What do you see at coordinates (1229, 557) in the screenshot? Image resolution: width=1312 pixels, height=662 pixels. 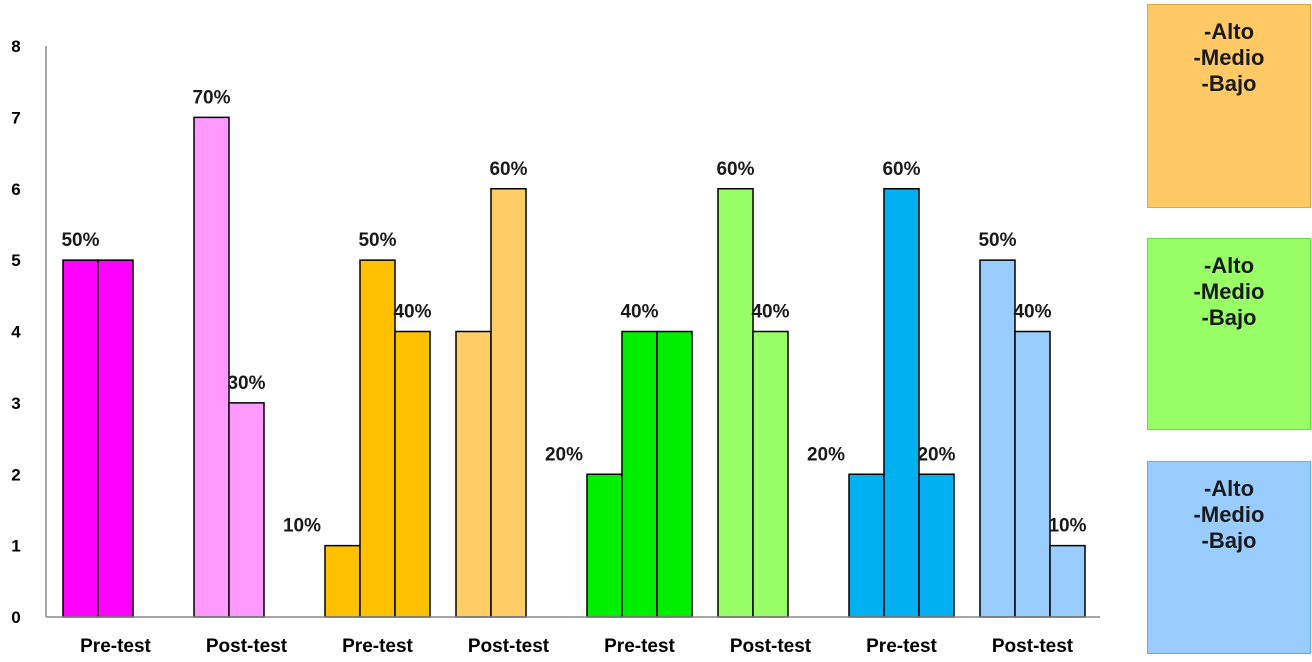 I see `legend-box-3: -Alto -Medio -Bajo` at bounding box center [1229, 557].